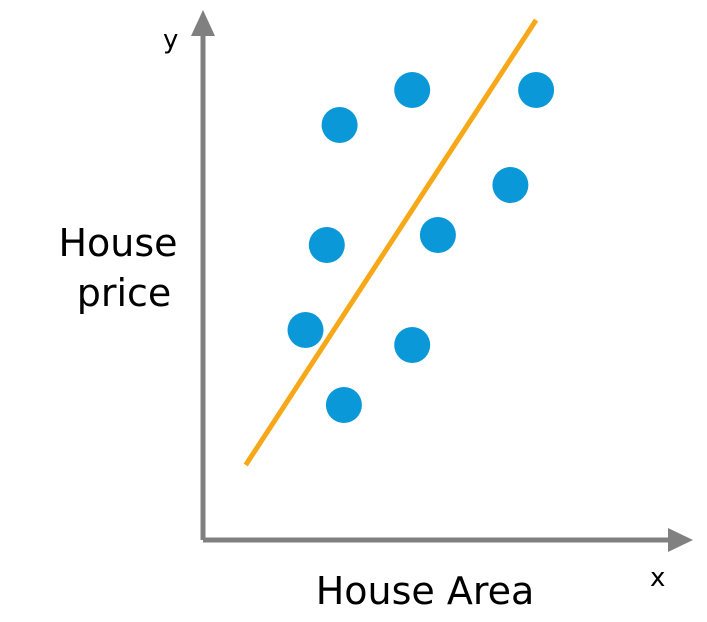  What do you see at coordinates (425, 591) in the screenshot?
I see `x-axis-label: House Area` at bounding box center [425, 591].